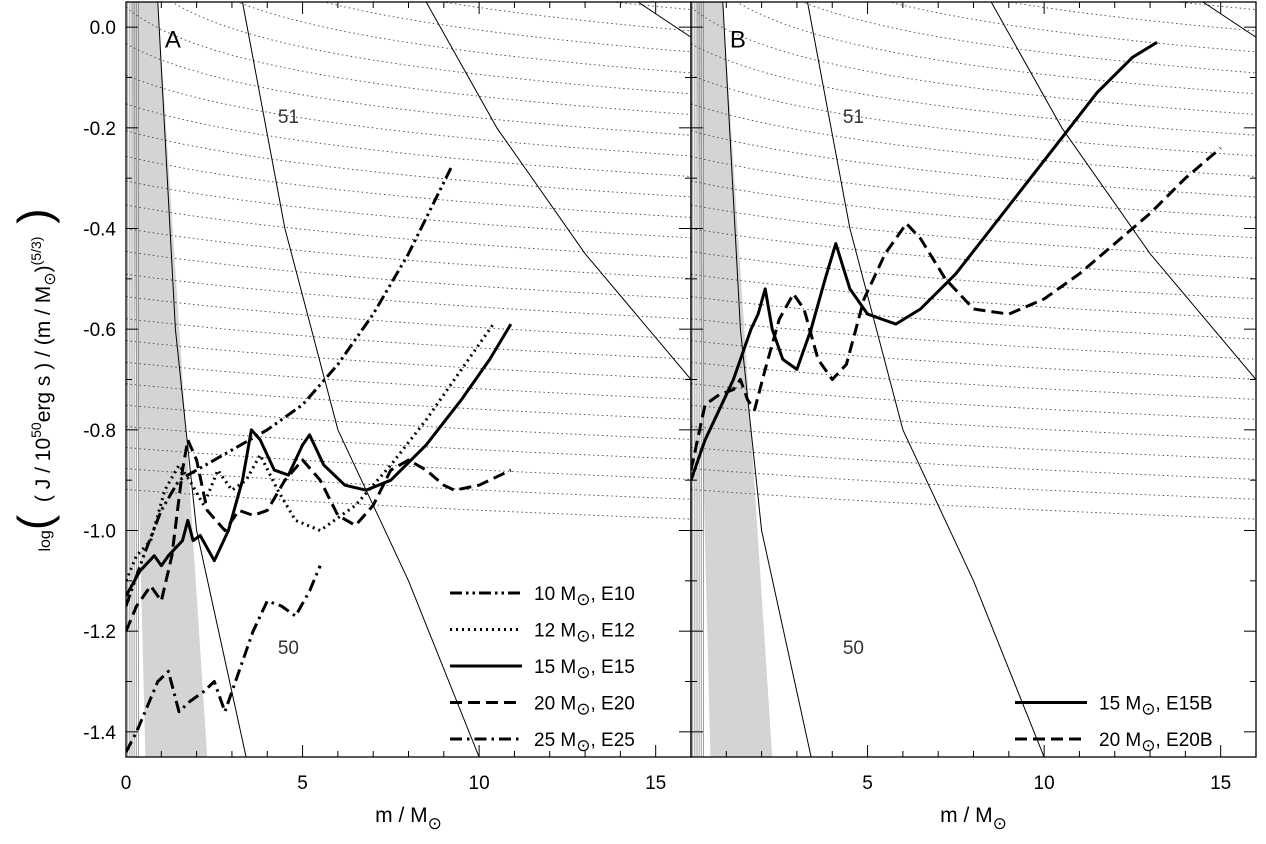  I want to click on legend-model: , E10, so click(613, 594).